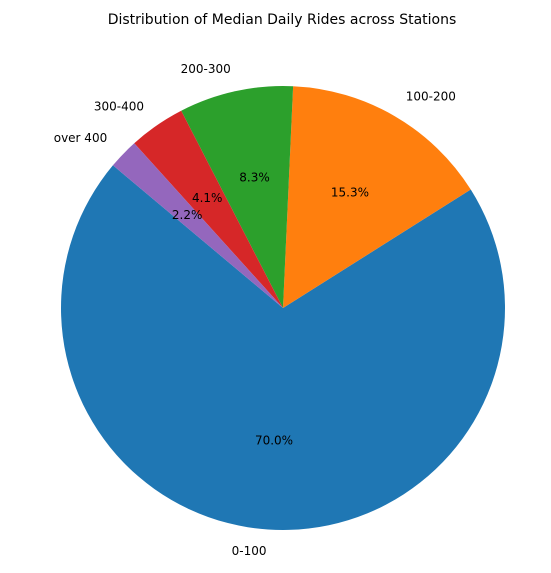 Image resolution: width=551 pixels, height=573 pixels. I want to click on slice-label: 100-200, so click(431, 96).